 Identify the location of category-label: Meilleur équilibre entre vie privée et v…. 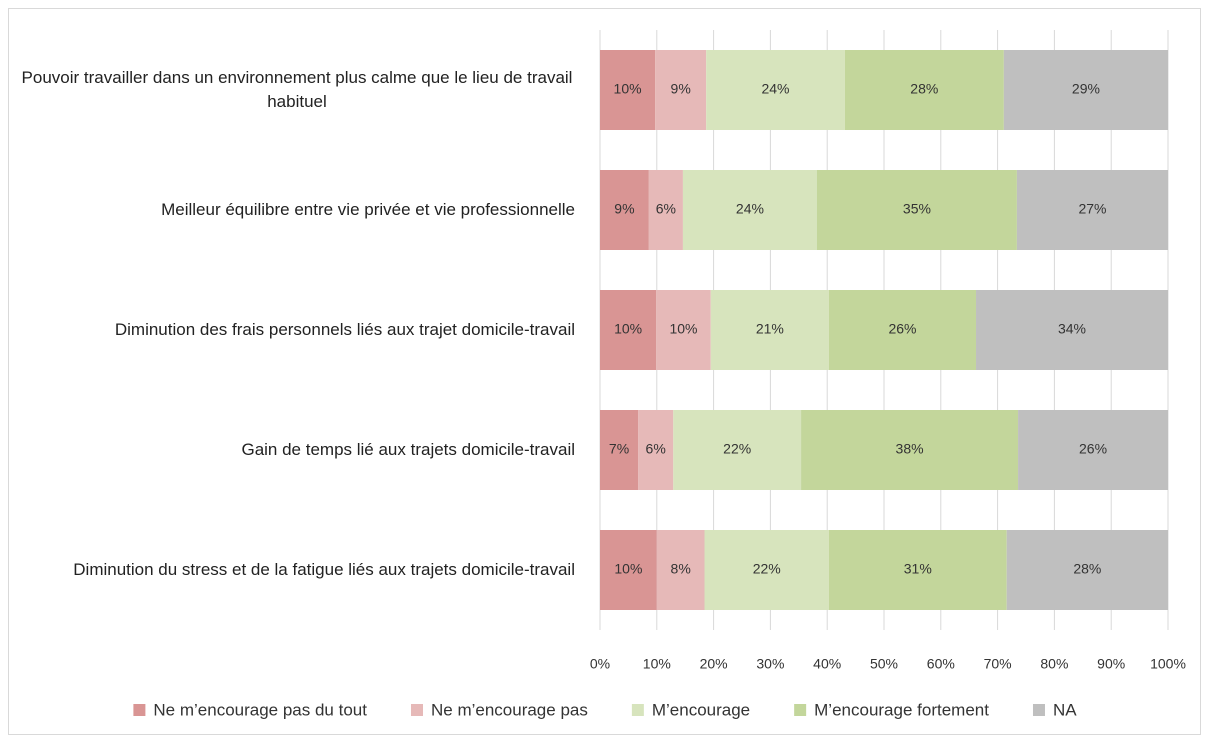
(368, 210).